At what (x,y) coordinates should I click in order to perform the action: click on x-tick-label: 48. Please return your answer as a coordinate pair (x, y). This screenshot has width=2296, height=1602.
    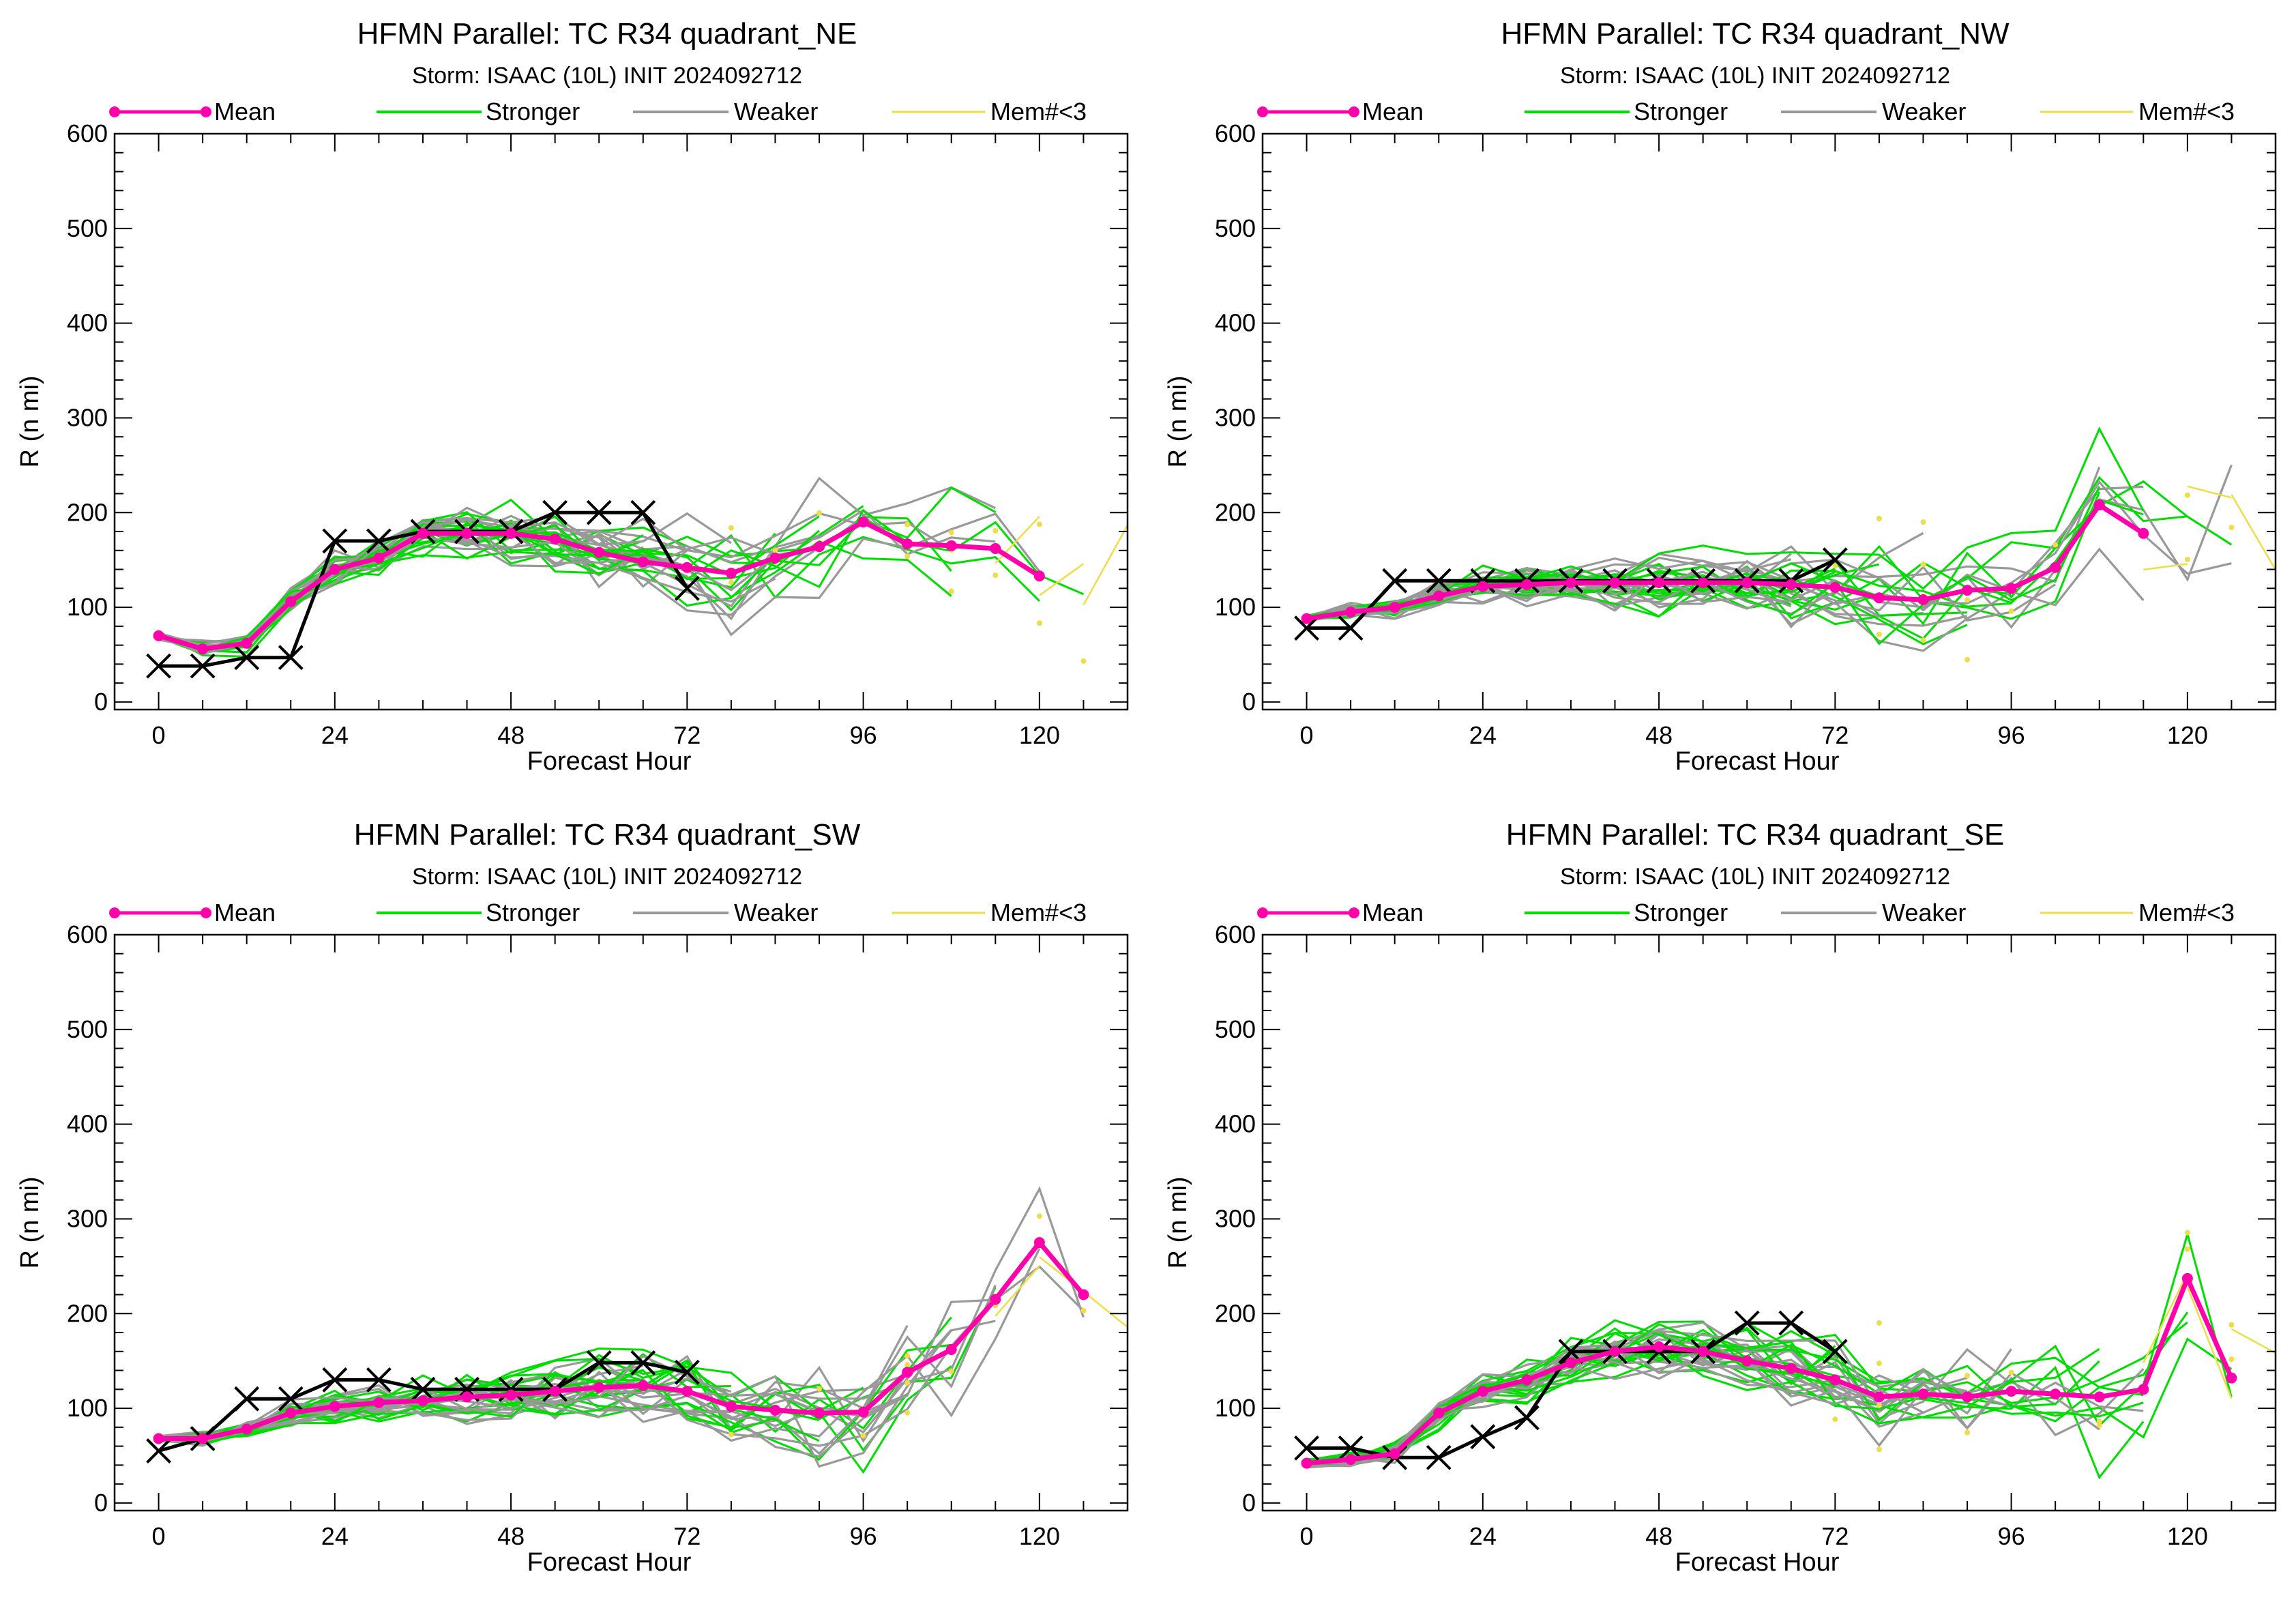
    Looking at the image, I should click on (511, 1536).